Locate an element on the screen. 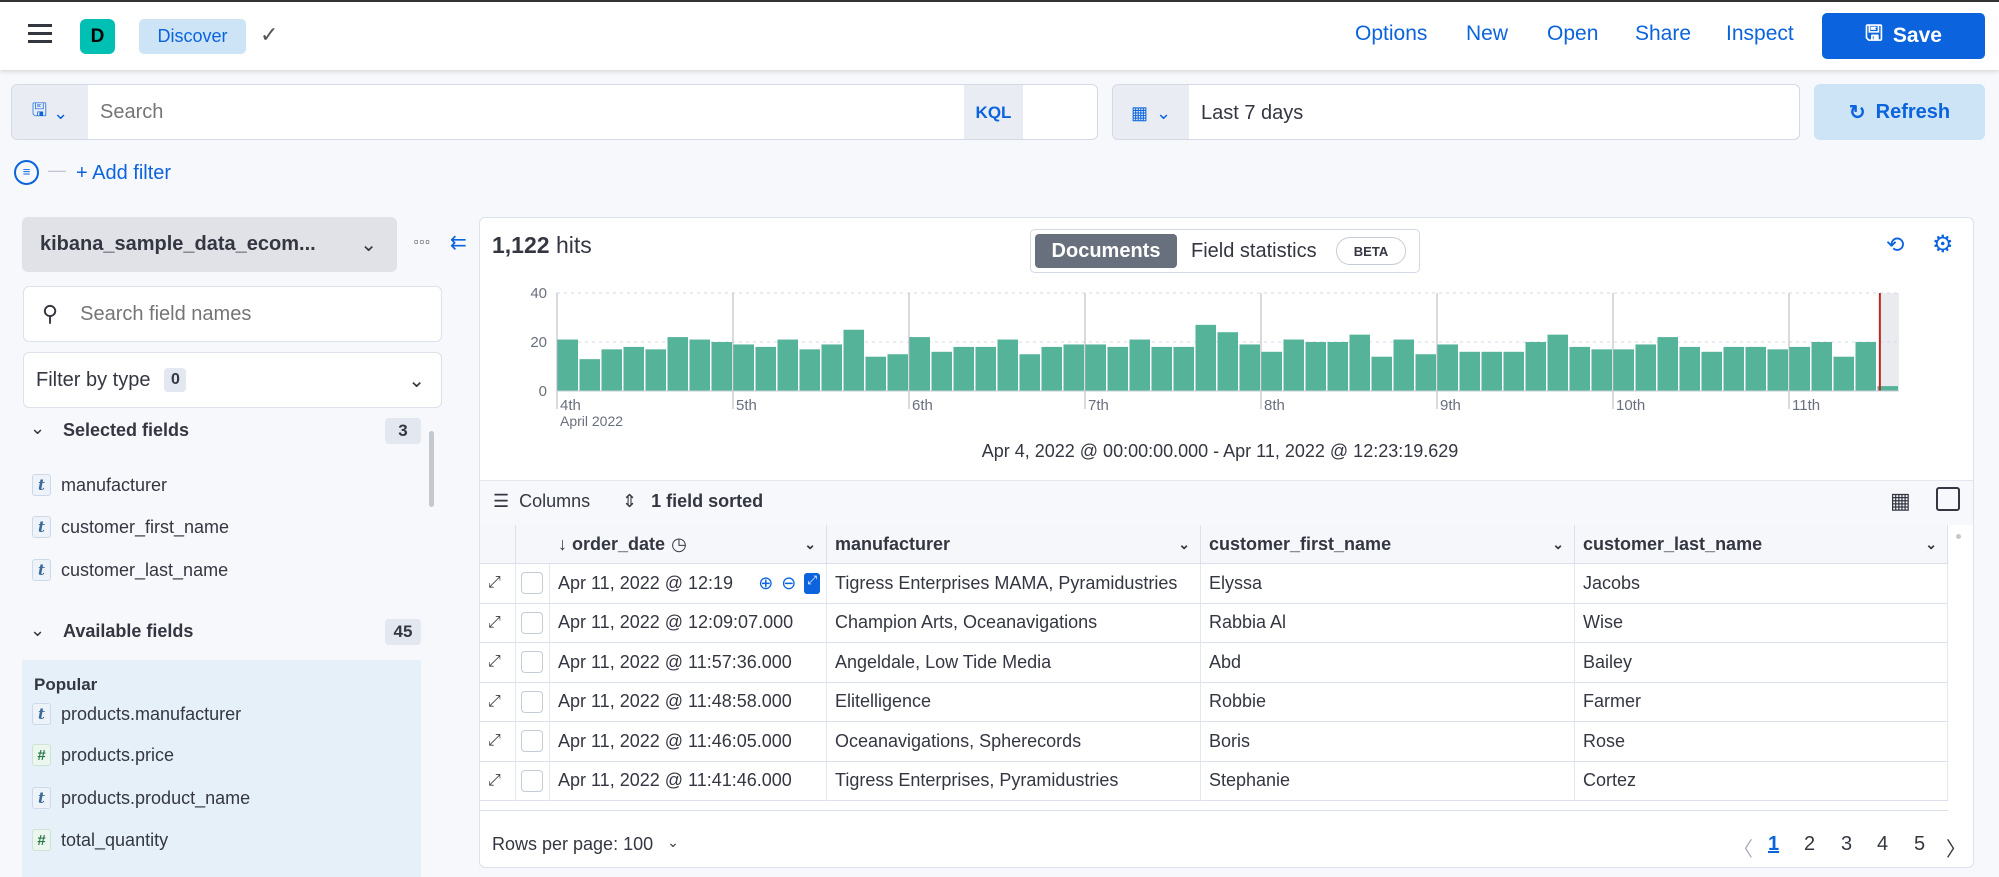  table-cell: Apr 11, 2022 @ 11:41:46.000 is located at coordinates (688, 781).